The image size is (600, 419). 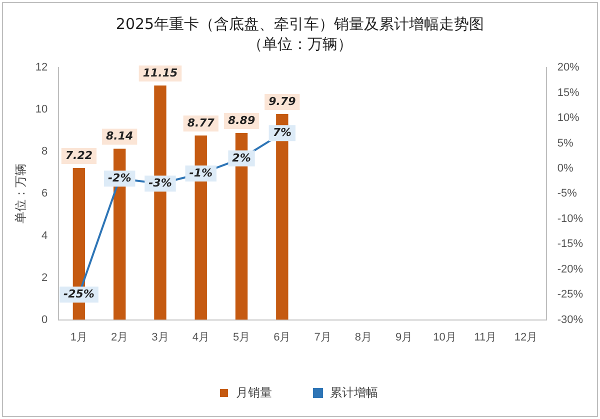 I want to click on y-axis-title: 单位：万辆, so click(x=21, y=194).